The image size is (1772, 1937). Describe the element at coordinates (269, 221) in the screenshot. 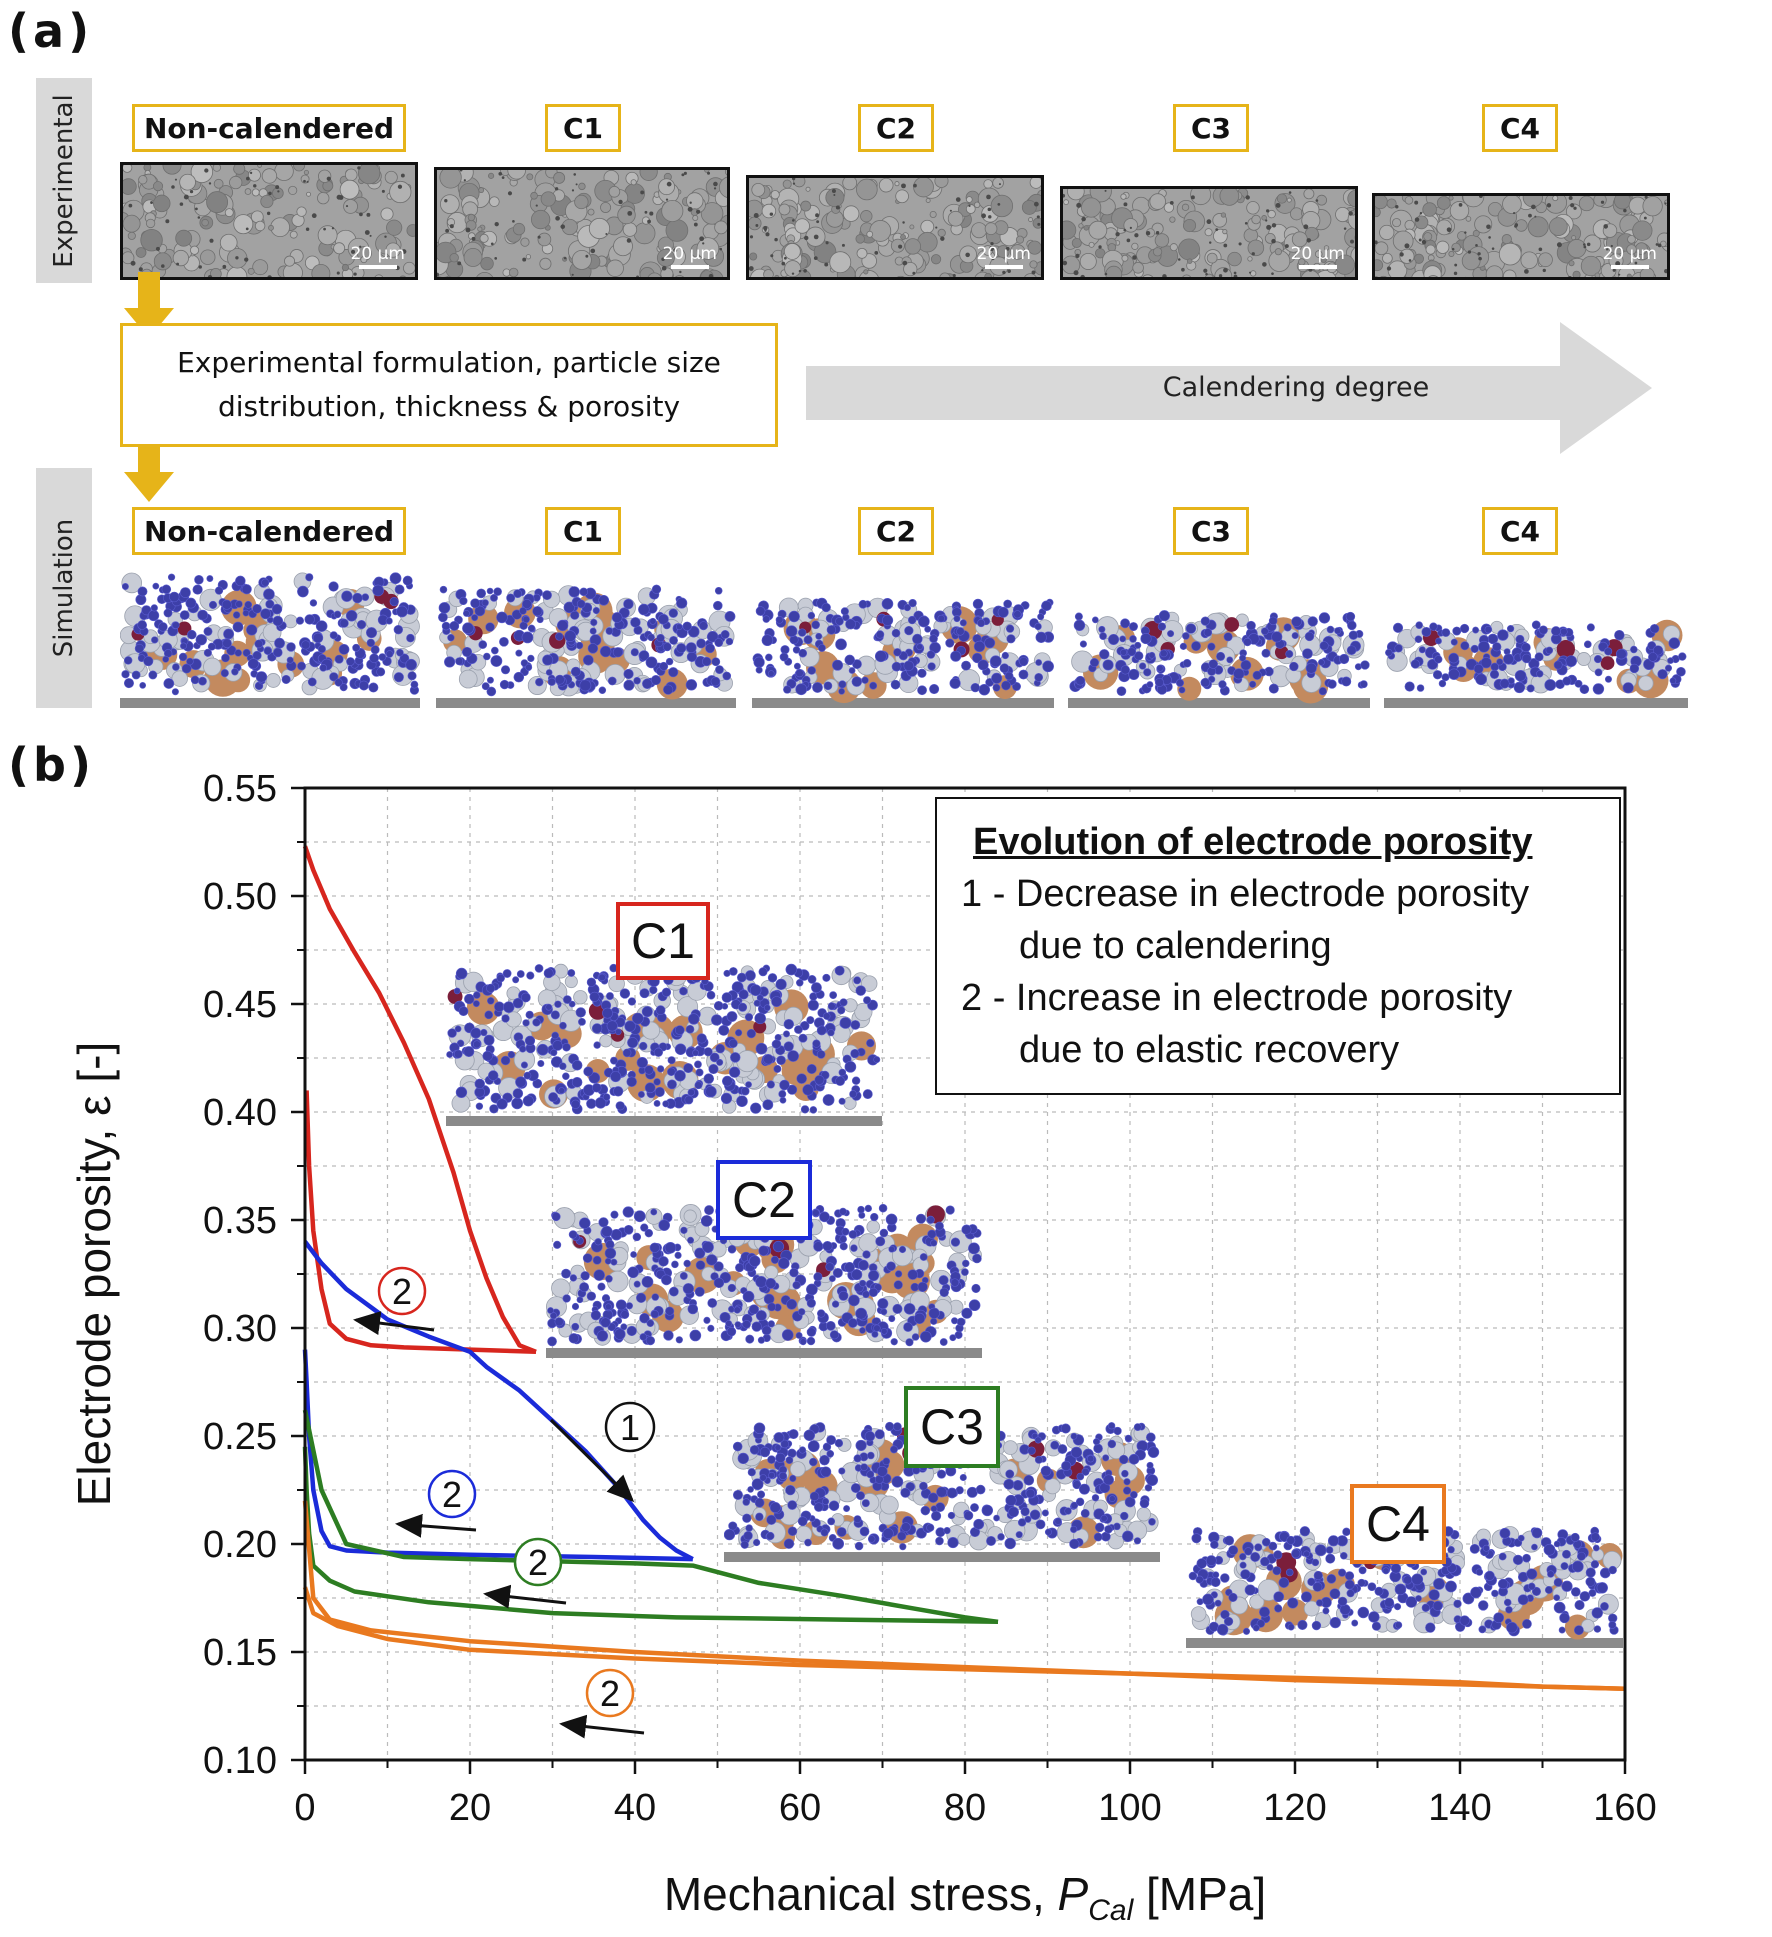

I see `sem-image-non-calendered: 20 µm` at that location.